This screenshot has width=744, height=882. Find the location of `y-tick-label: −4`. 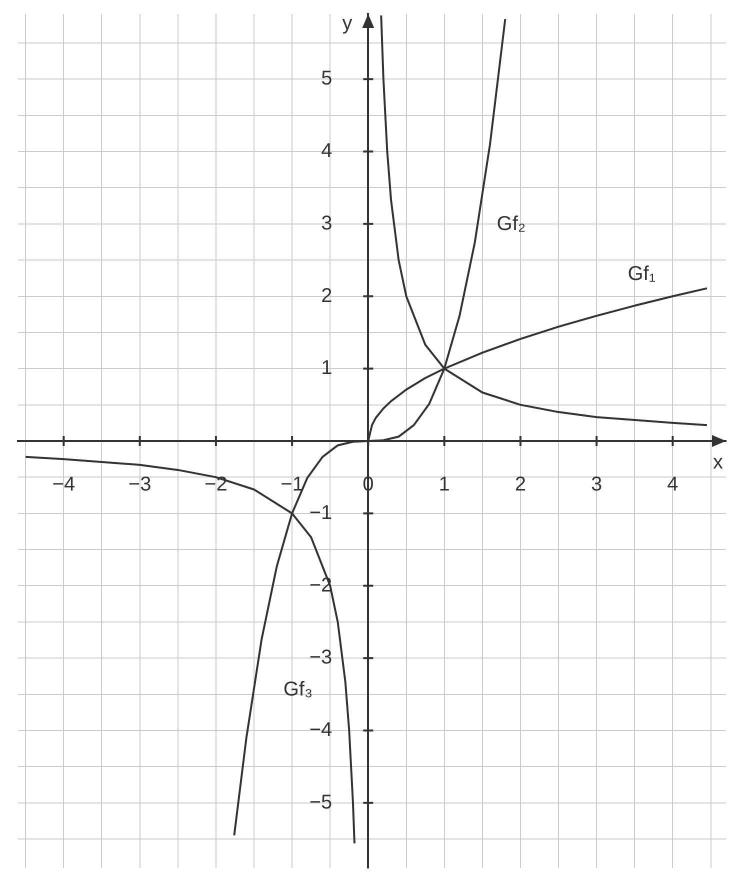

y-tick-label: −4 is located at coordinates (320, 730).